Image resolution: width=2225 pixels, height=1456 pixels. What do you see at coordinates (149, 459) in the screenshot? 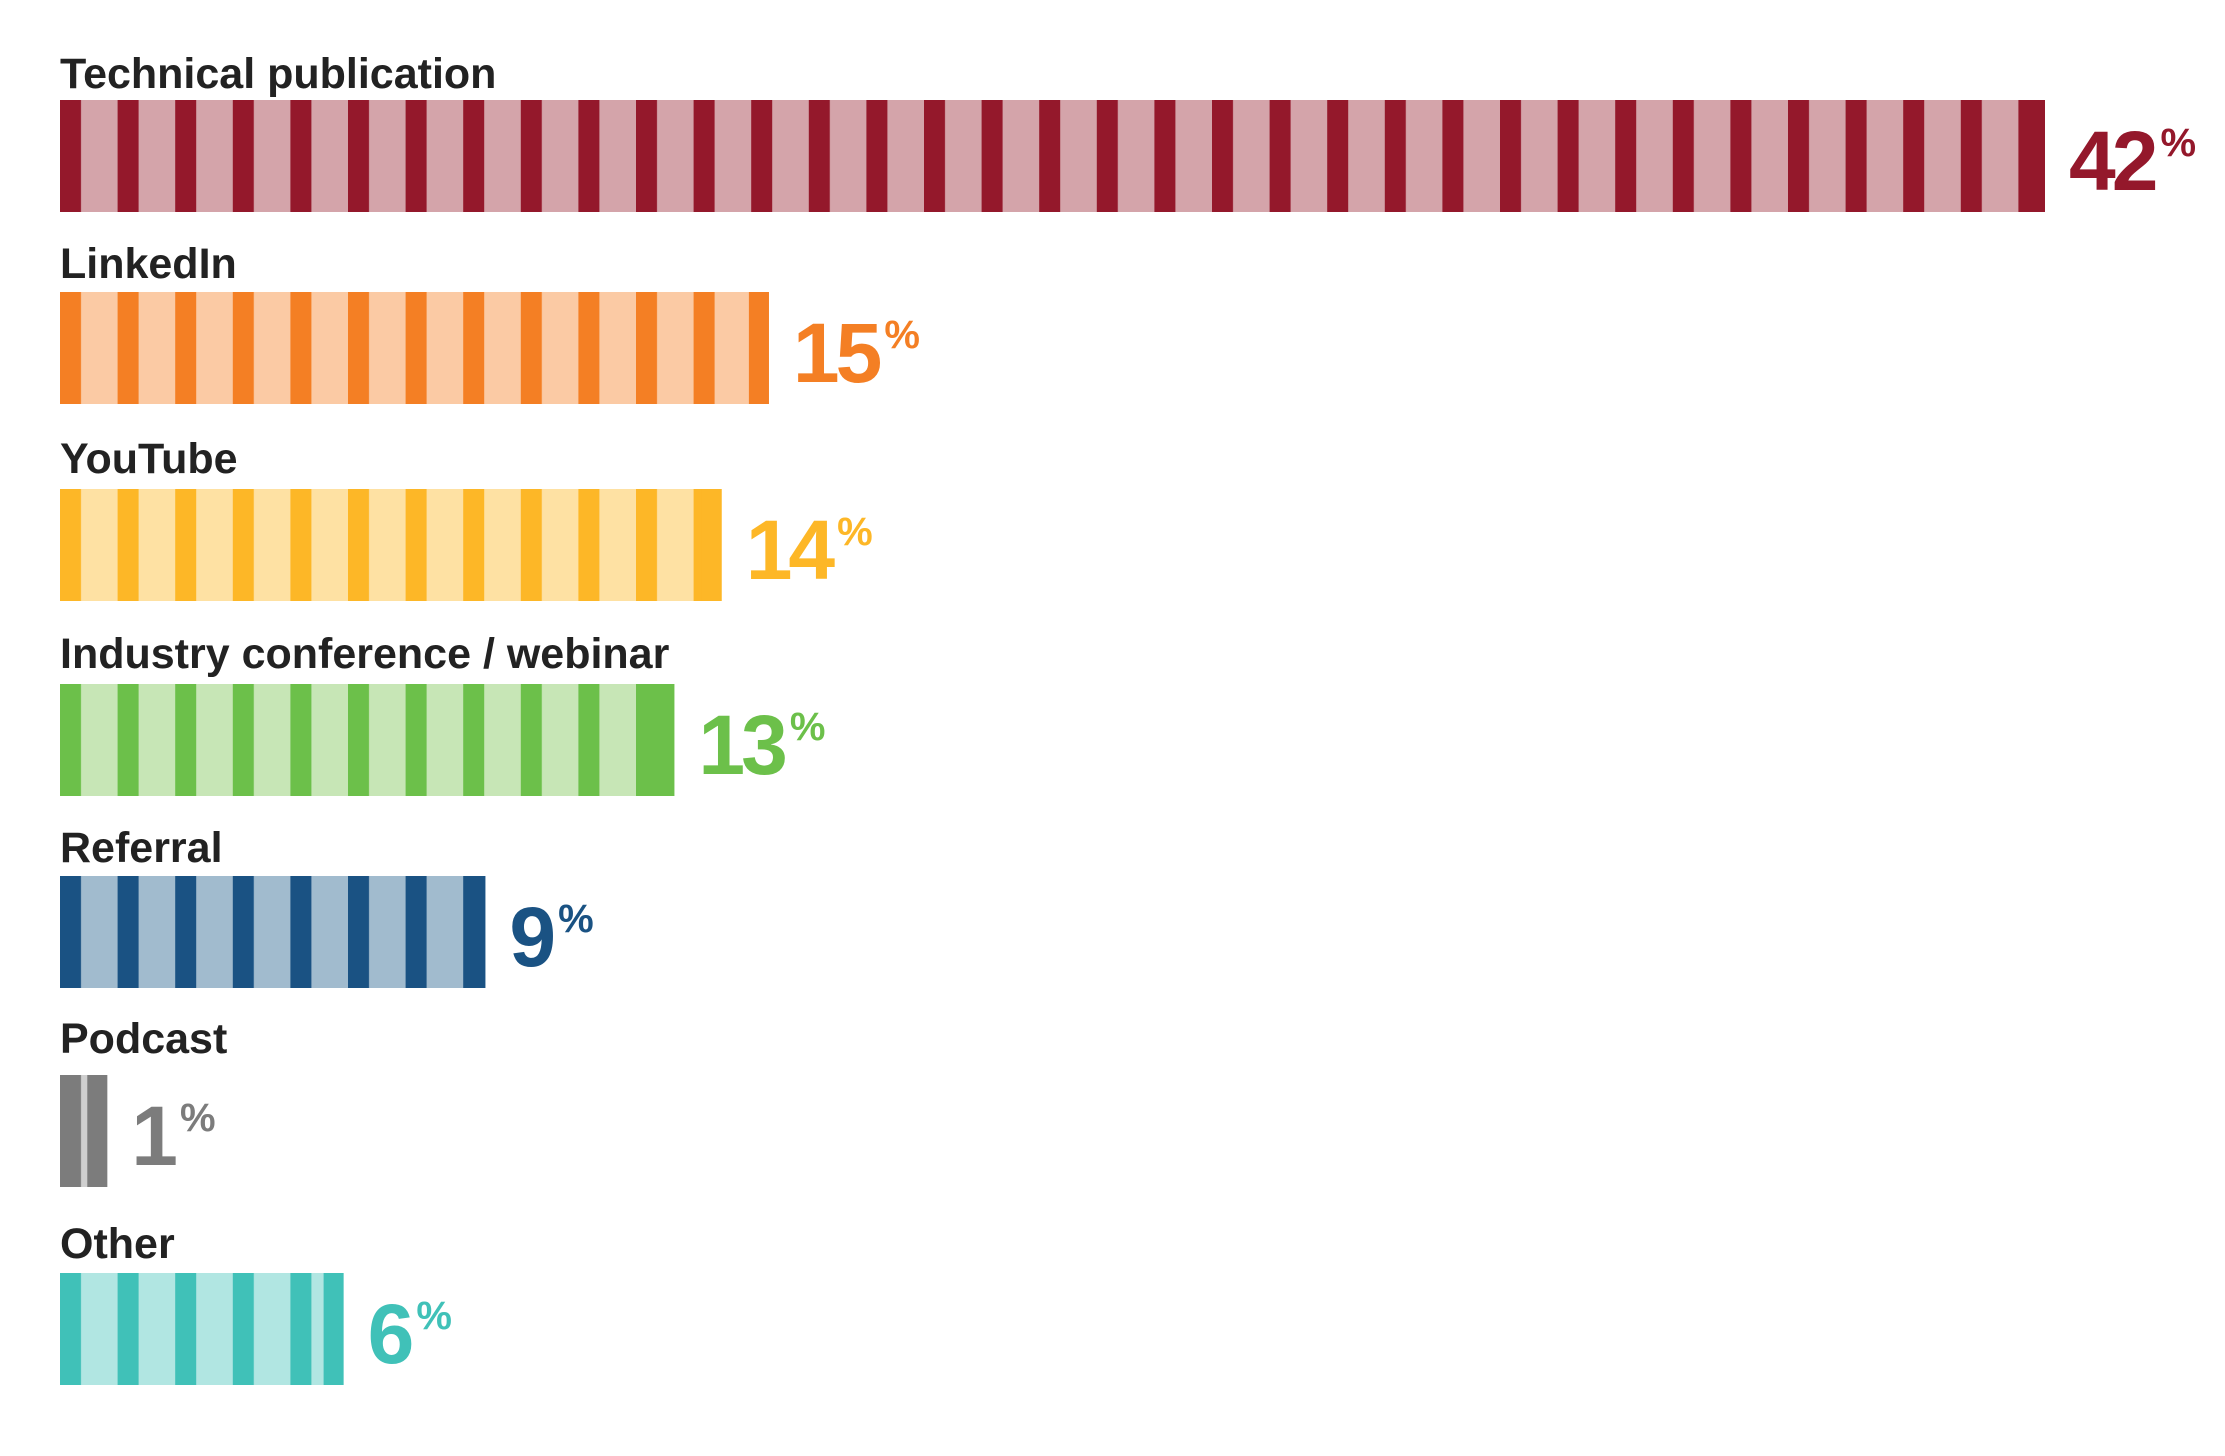
I see `category-label: YouTube` at bounding box center [149, 459].